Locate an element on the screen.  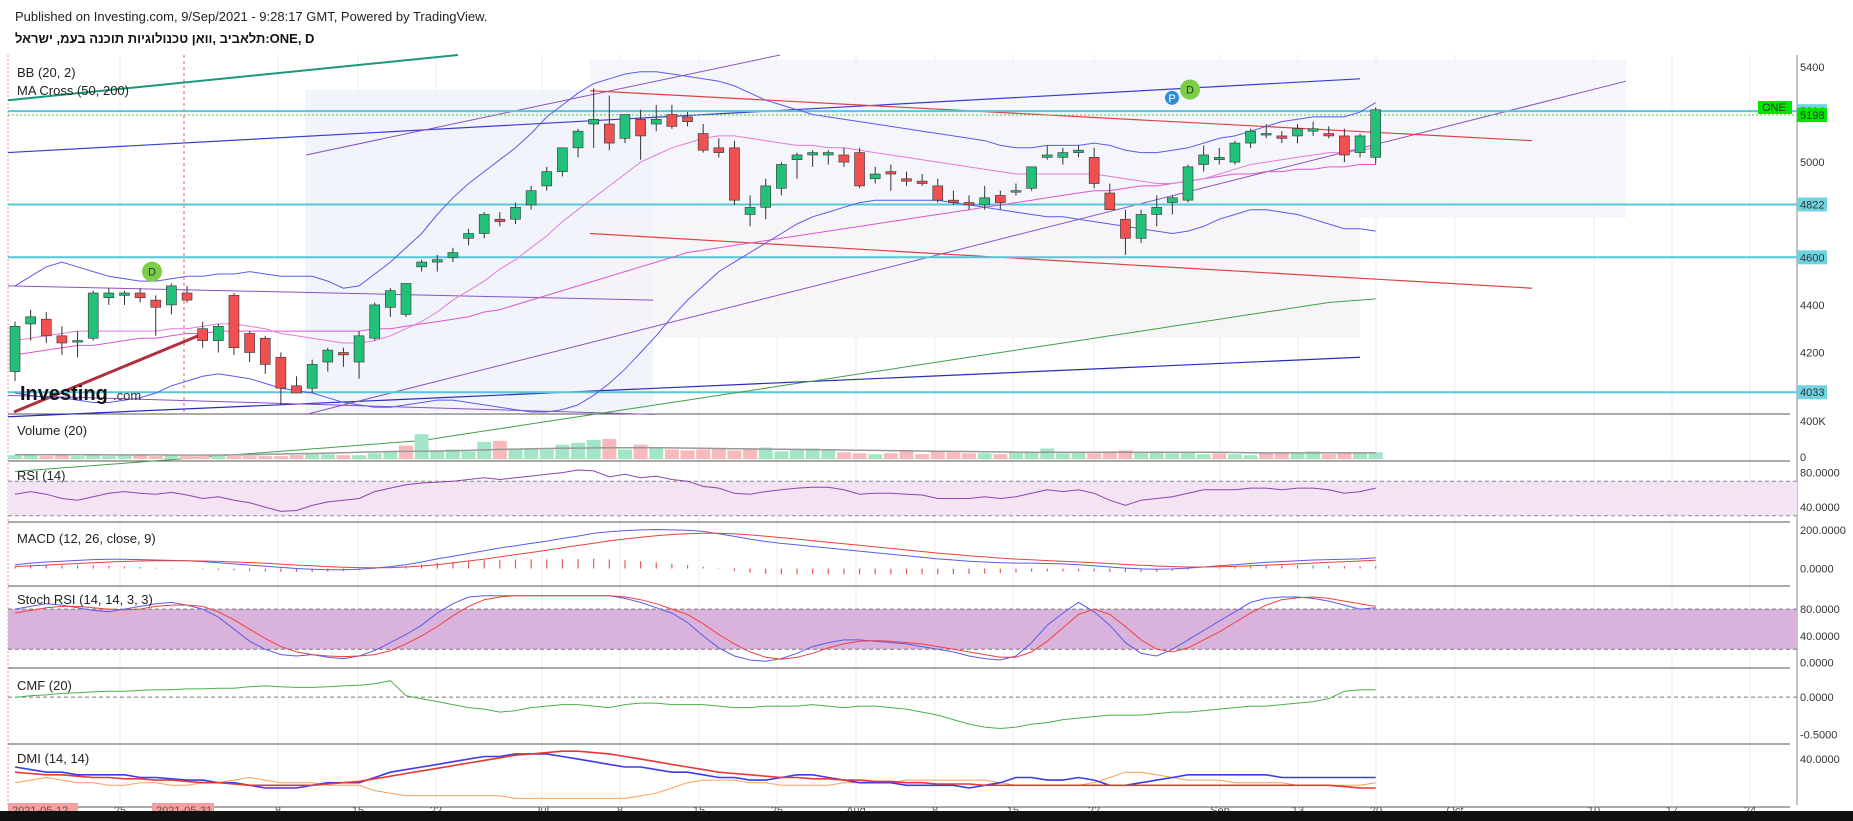
ma-cross-label: MA Cross (50, 200) is located at coordinates (73, 90).